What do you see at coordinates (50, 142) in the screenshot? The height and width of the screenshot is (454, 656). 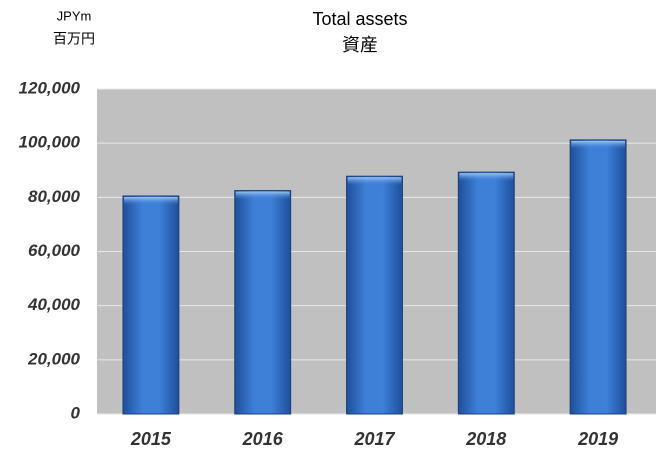 I see `y-tick-label: 100,000` at bounding box center [50, 142].